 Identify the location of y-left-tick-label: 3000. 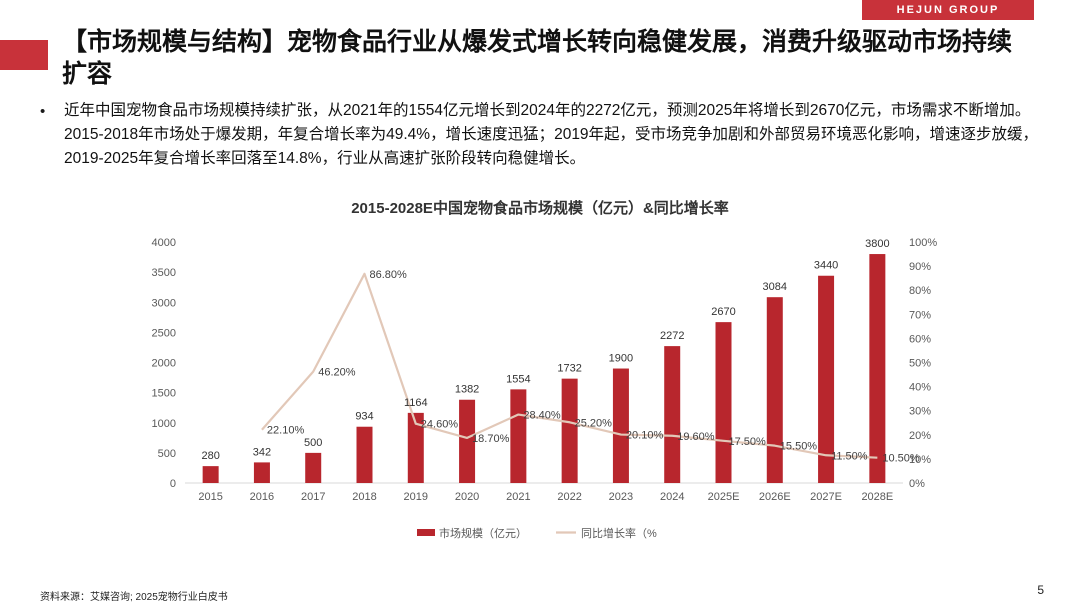
(164, 303).